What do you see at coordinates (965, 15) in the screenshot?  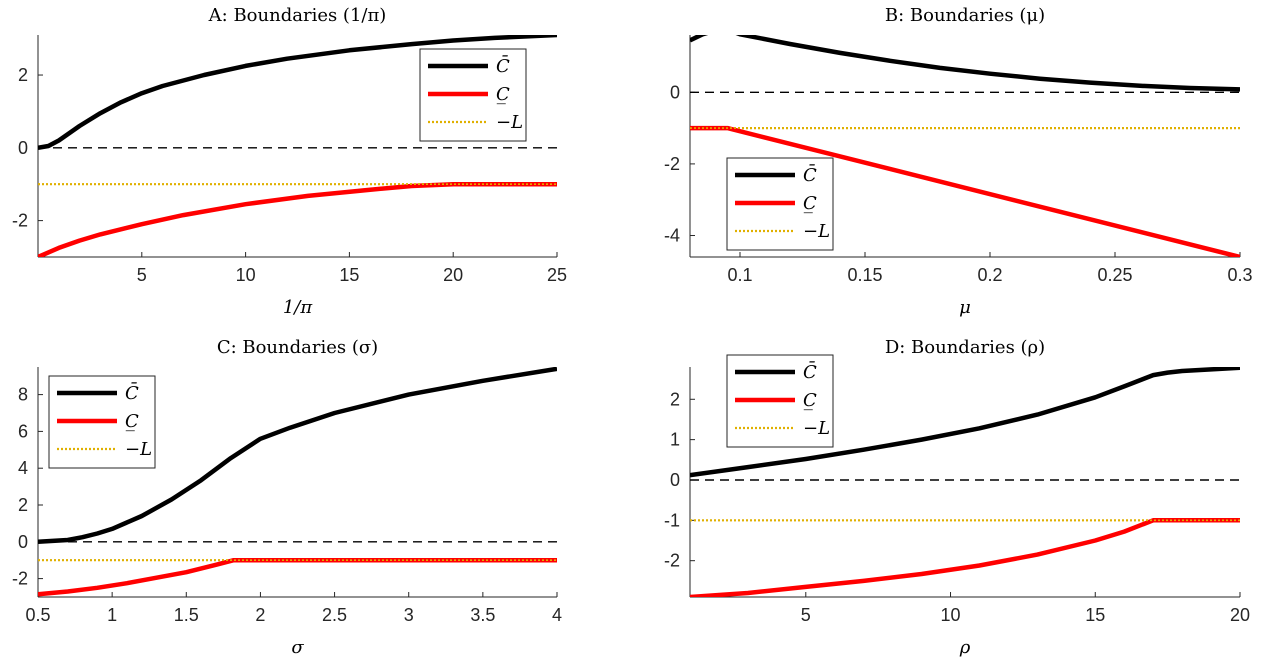 I see `chart-title: B: Boundaries (μ)` at bounding box center [965, 15].